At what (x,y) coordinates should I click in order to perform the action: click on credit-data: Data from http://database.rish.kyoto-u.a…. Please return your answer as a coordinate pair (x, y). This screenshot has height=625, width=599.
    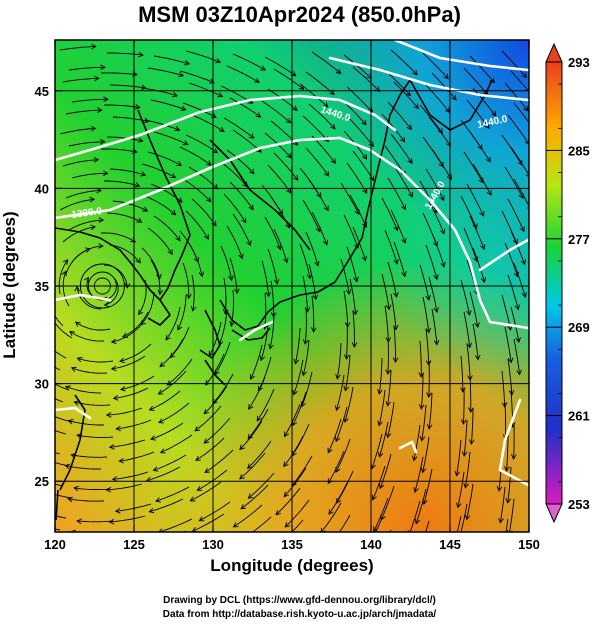
    Looking at the image, I should click on (299, 614).